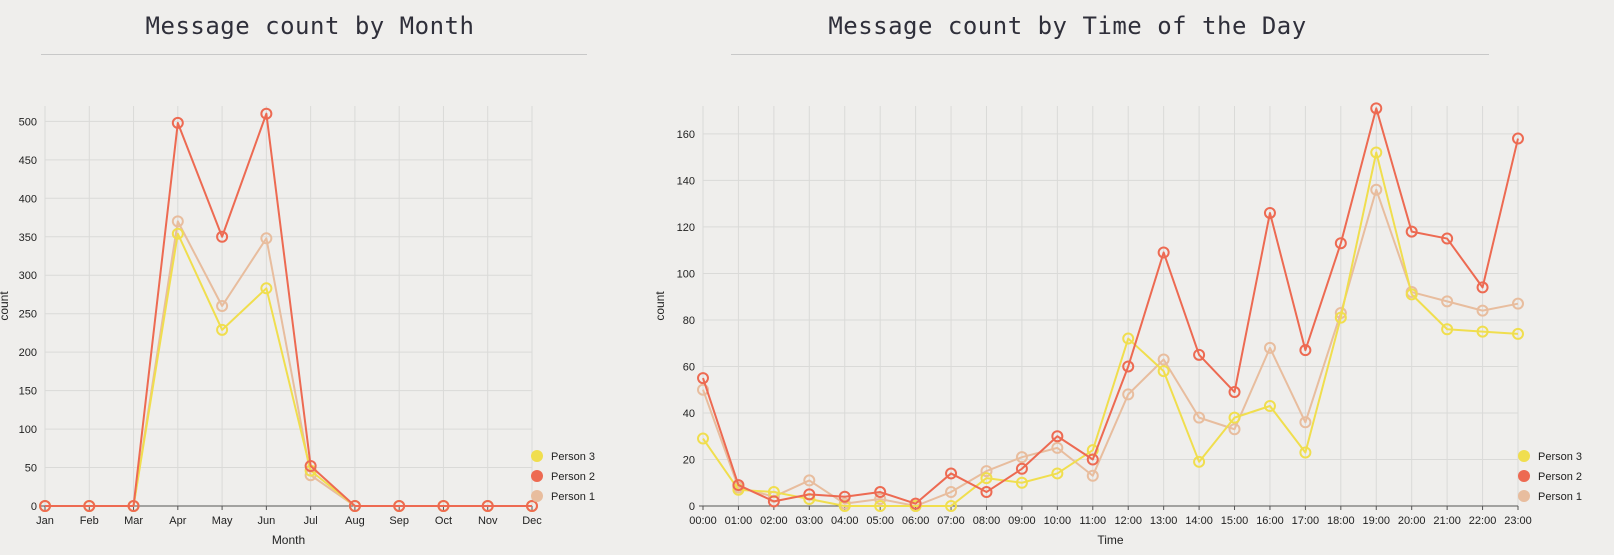 The width and height of the screenshot is (1614, 555). Describe the element at coordinates (177, 521) in the screenshot. I see `x-tick-label: Apr` at that location.